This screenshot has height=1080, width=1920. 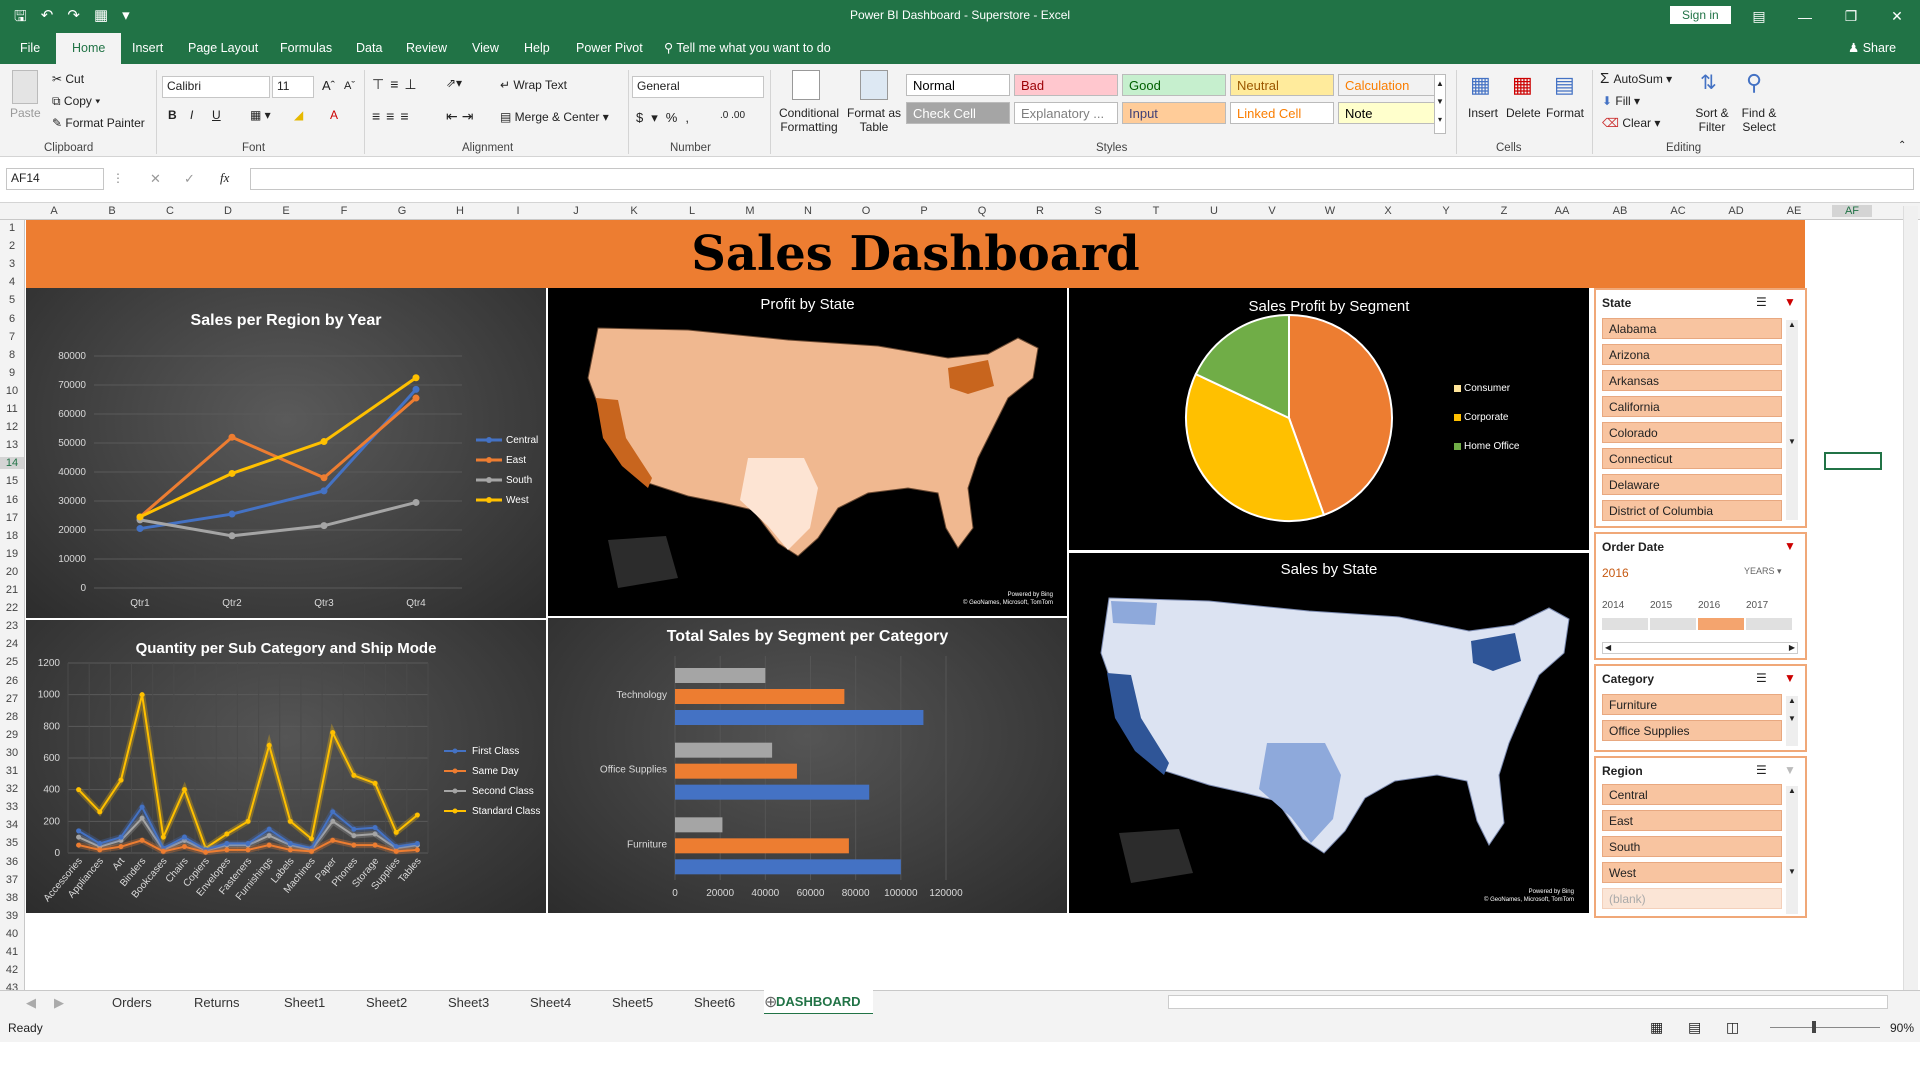 What do you see at coordinates (1708, 83) in the screenshot?
I see `sort-filter-icon: ⇅` at bounding box center [1708, 83].